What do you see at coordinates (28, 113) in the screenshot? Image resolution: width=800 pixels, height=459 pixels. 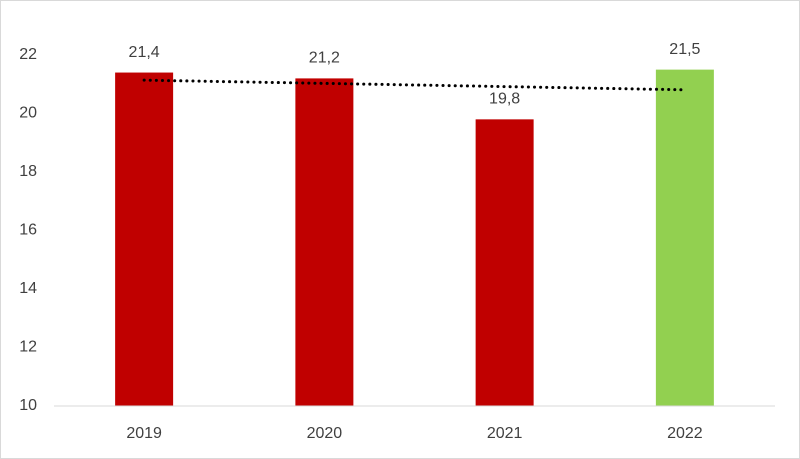 I see `y-tick-label: 20` at bounding box center [28, 113].